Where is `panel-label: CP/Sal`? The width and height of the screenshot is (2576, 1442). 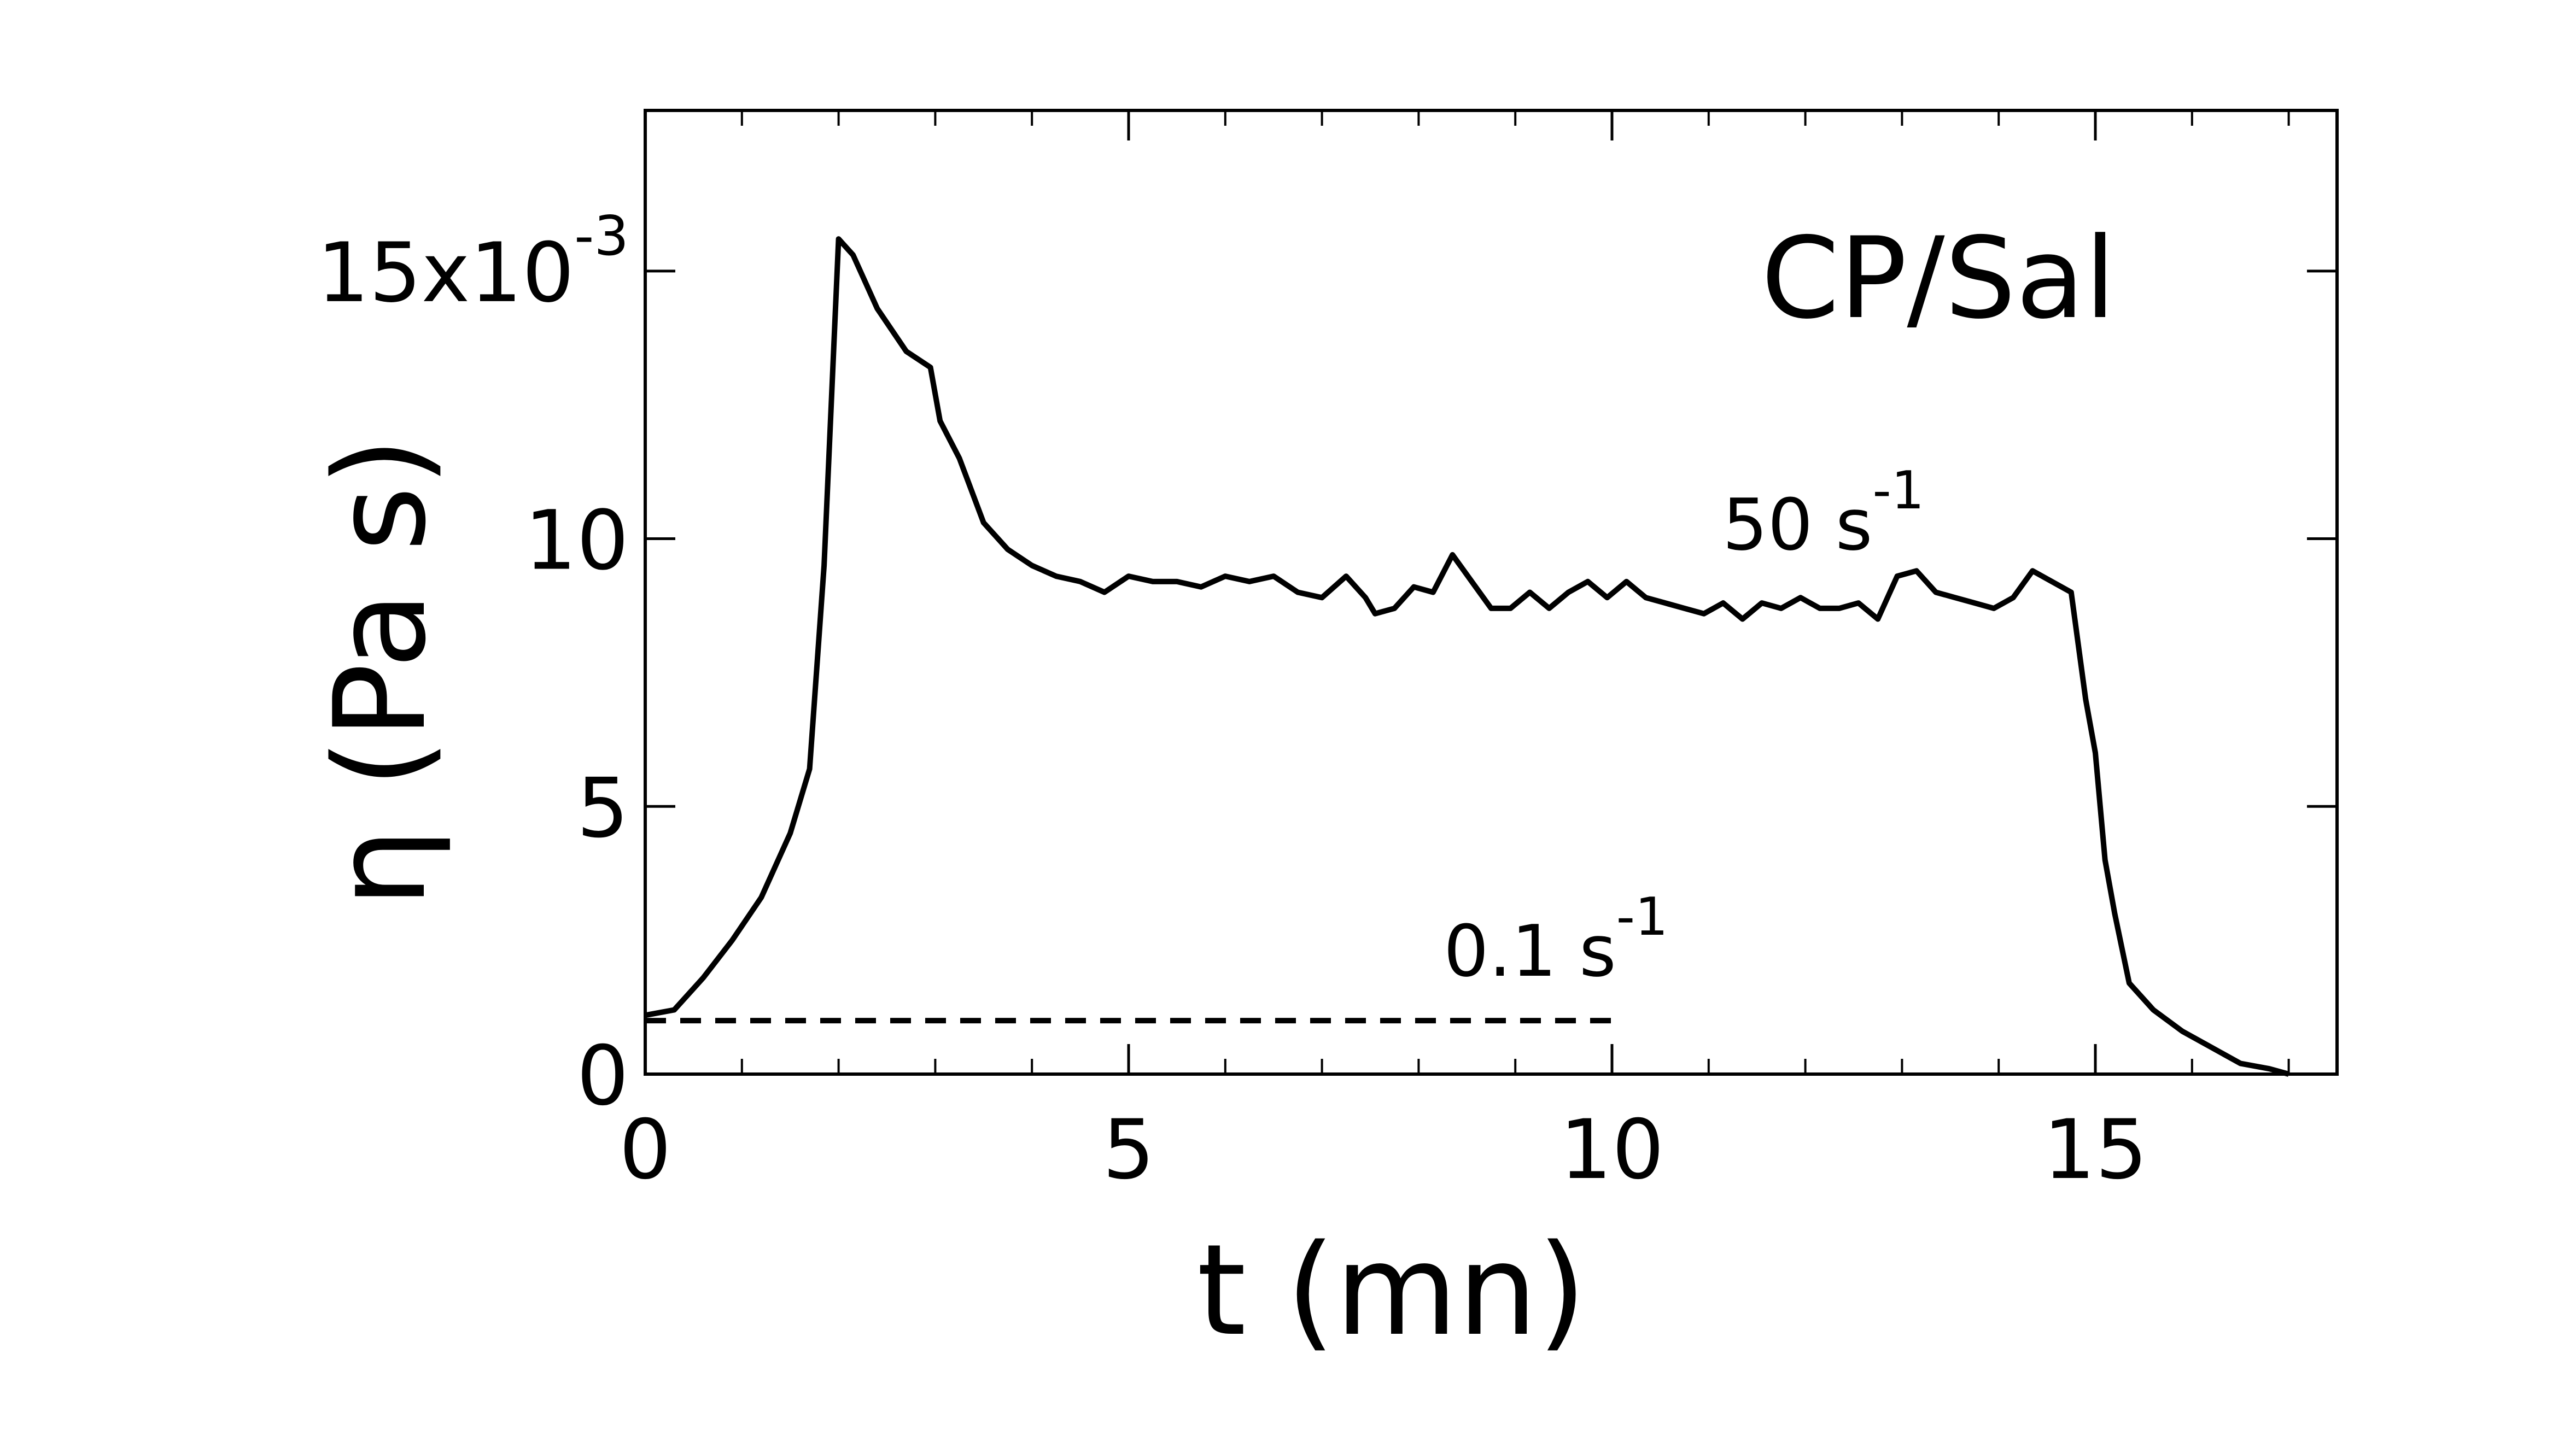 panel-label: CP/Sal is located at coordinates (1938, 279).